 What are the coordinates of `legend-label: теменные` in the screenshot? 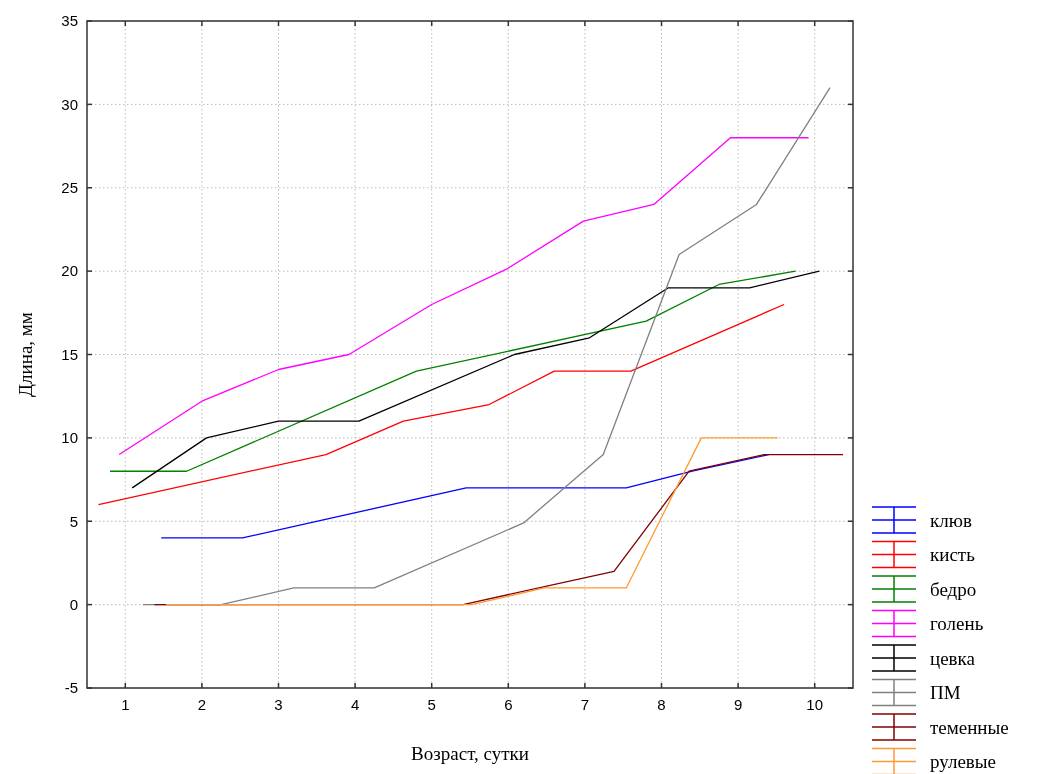 It's located at (969, 727).